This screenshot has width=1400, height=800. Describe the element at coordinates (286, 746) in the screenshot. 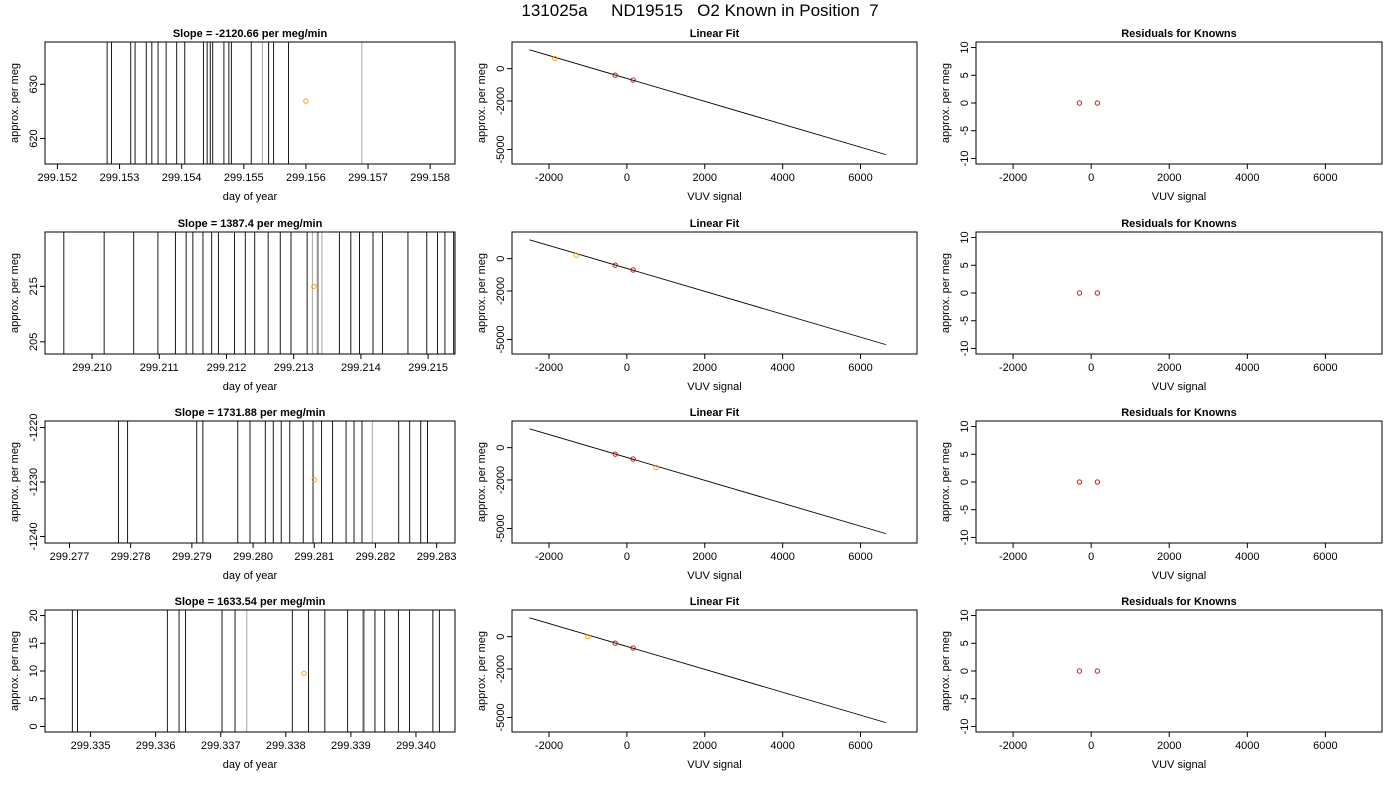

I see `x-tick-label: 299.338` at that location.